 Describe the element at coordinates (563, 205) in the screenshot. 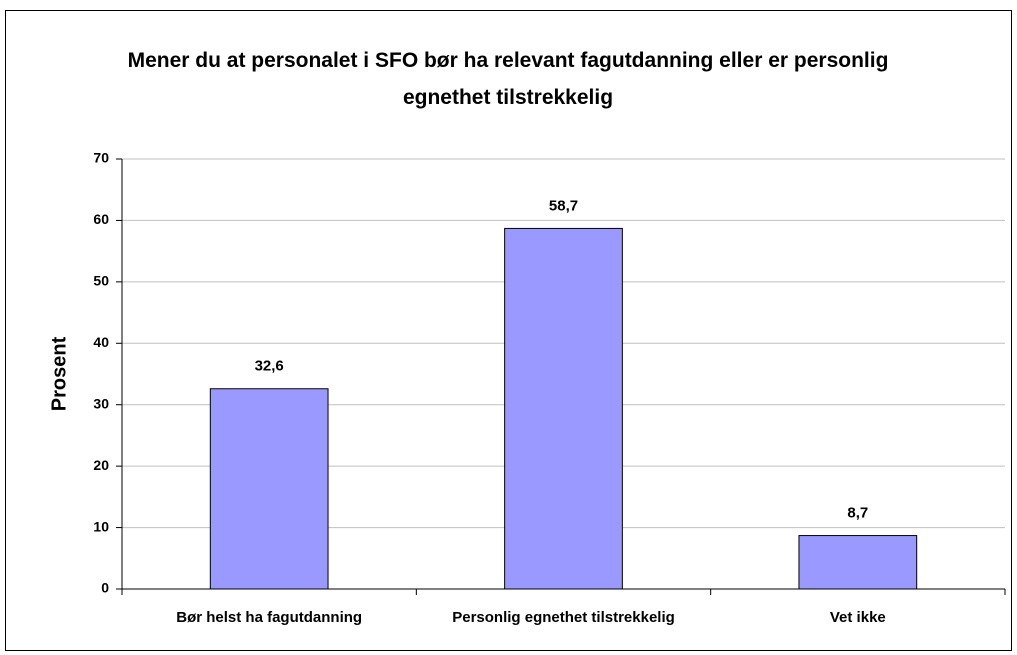

I see `value-label: 58,7` at that location.